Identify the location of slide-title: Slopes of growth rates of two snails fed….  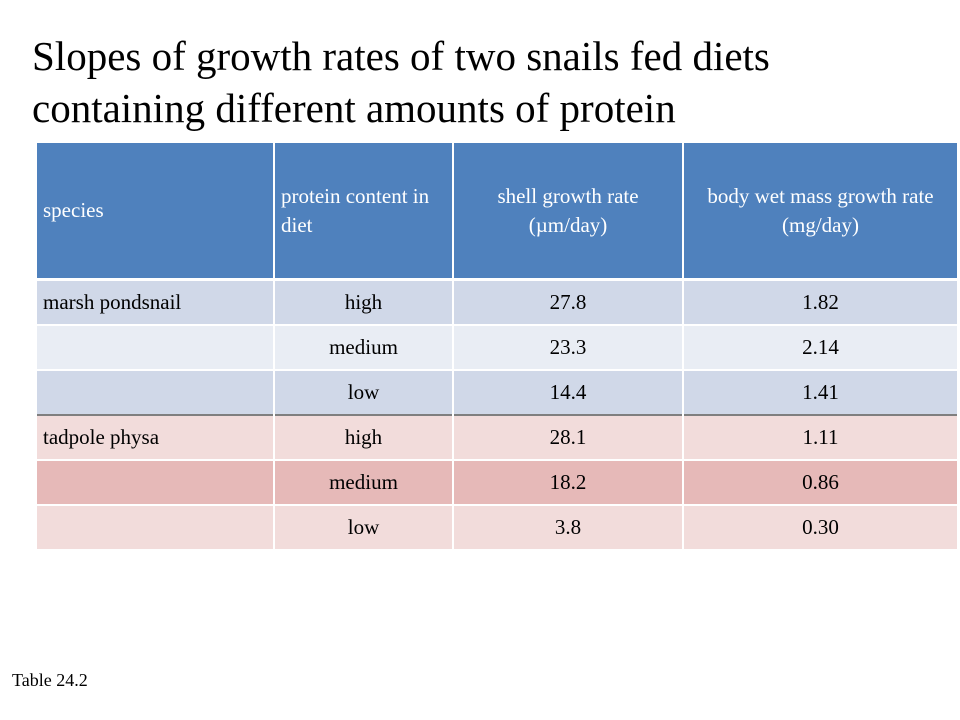
(401, 82).